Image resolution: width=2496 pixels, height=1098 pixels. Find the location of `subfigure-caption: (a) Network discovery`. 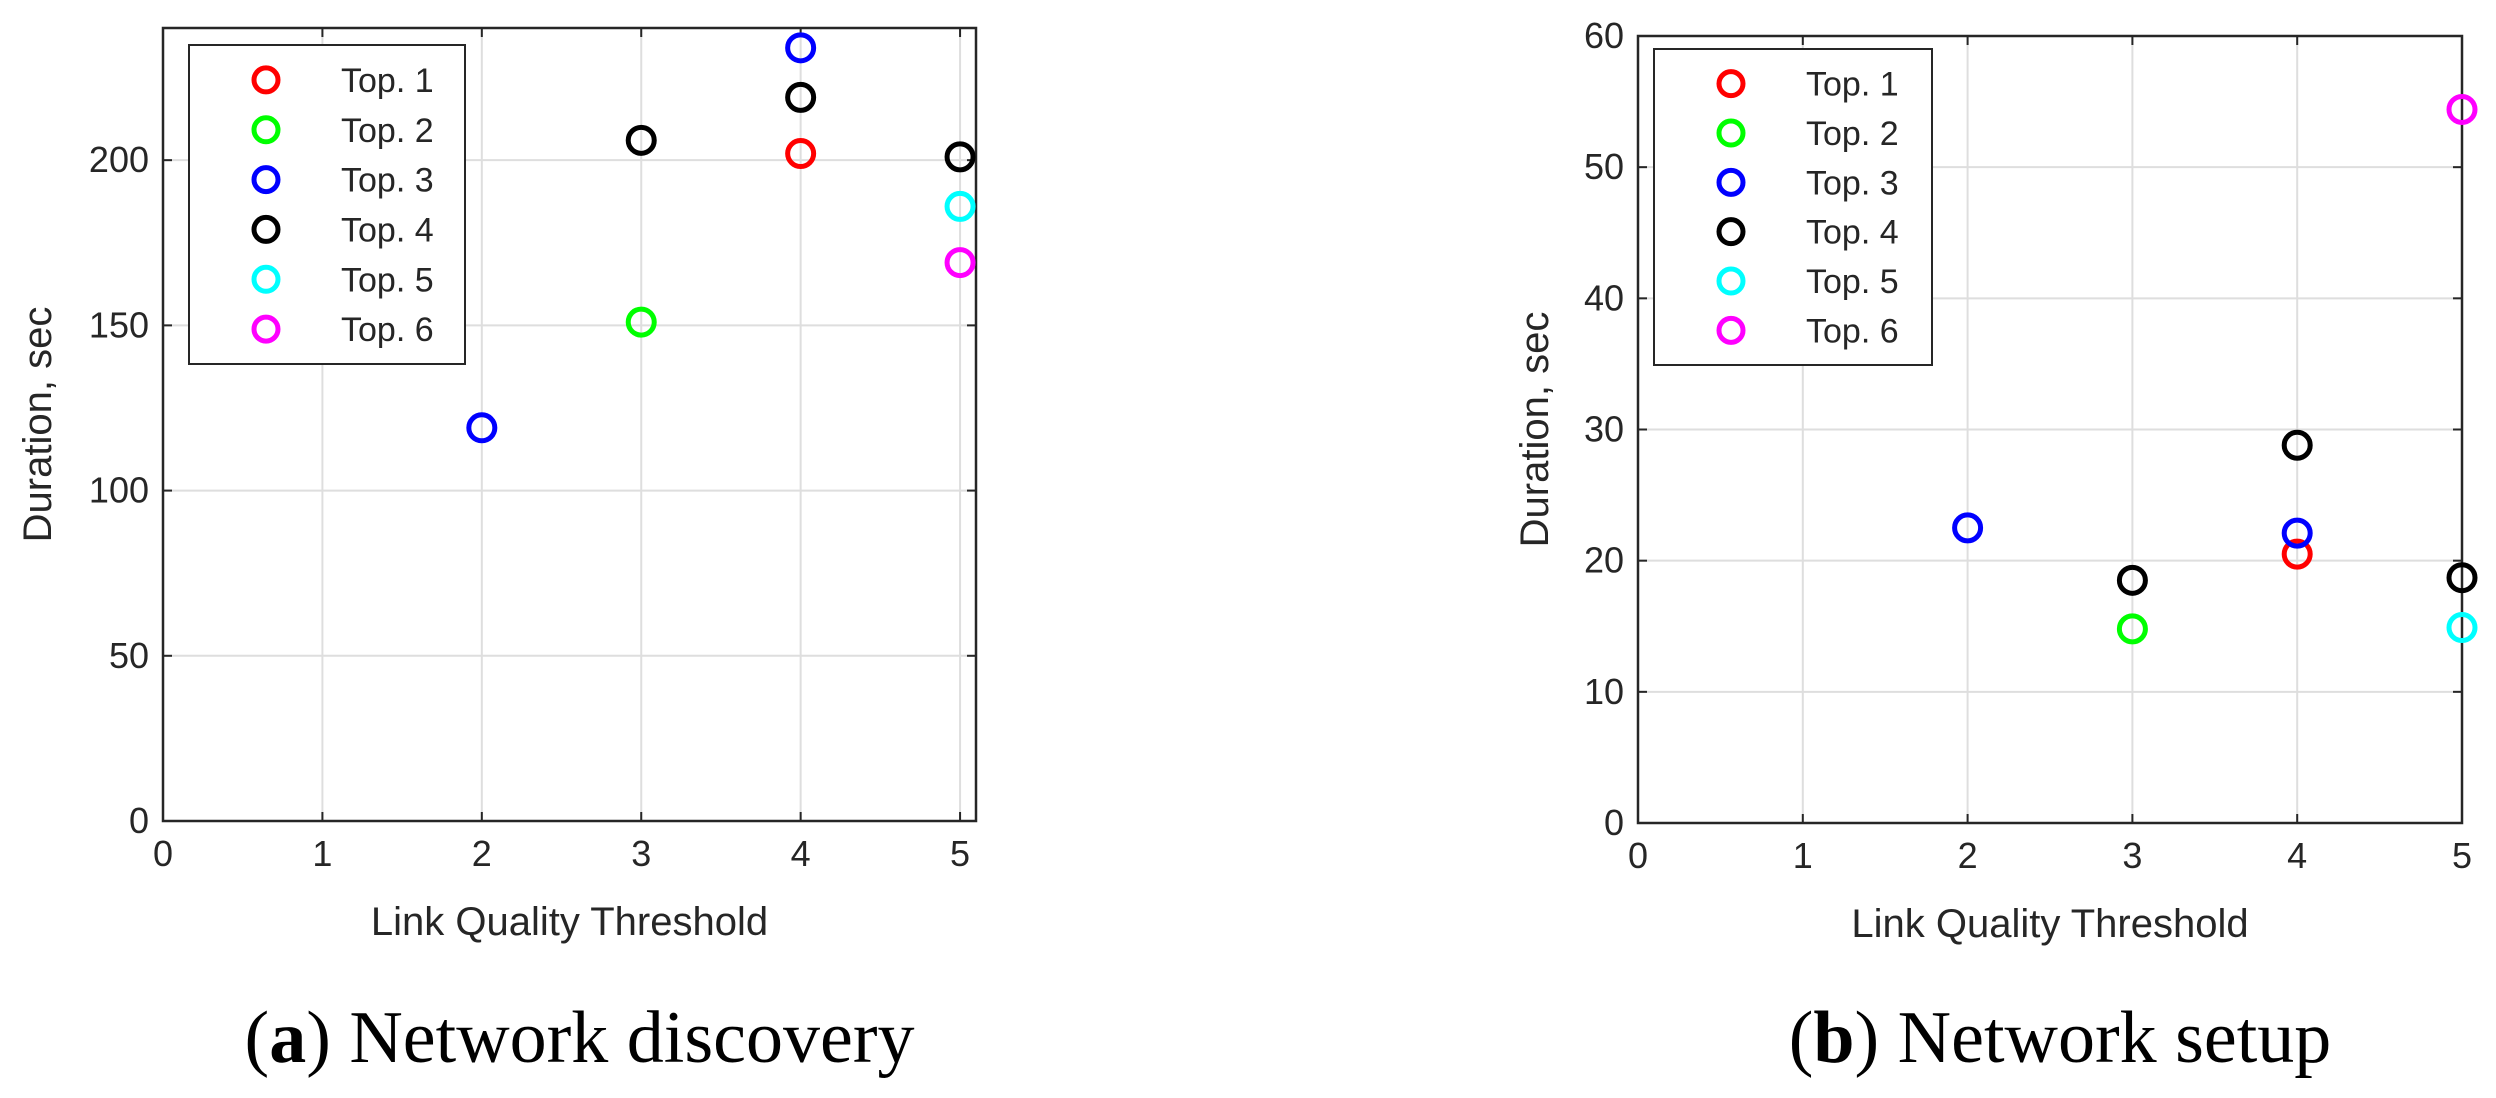

subfigure-caption: (a) Network discovery is located at coordinates (580, 1038).